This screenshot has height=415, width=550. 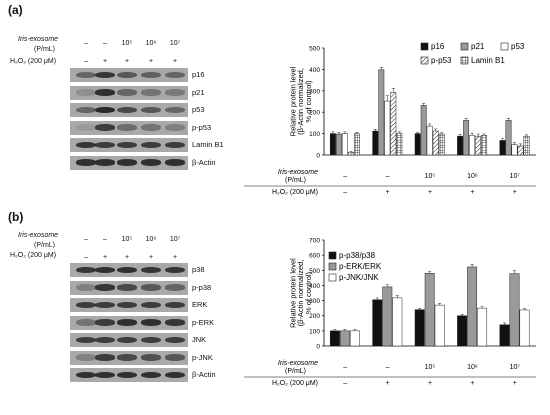 What do you see at coordinates (198, 92) in the screenshot?
I see `blot-label: p21` at bounding box center [198, 92].